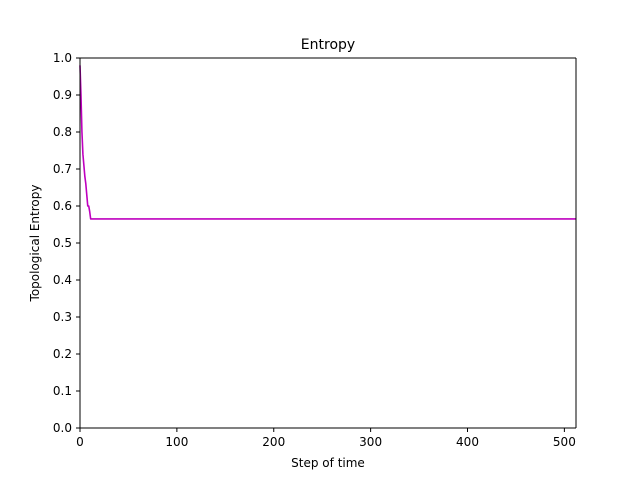  I want to click on x-axis-label: Step of time, so click(328, 463).